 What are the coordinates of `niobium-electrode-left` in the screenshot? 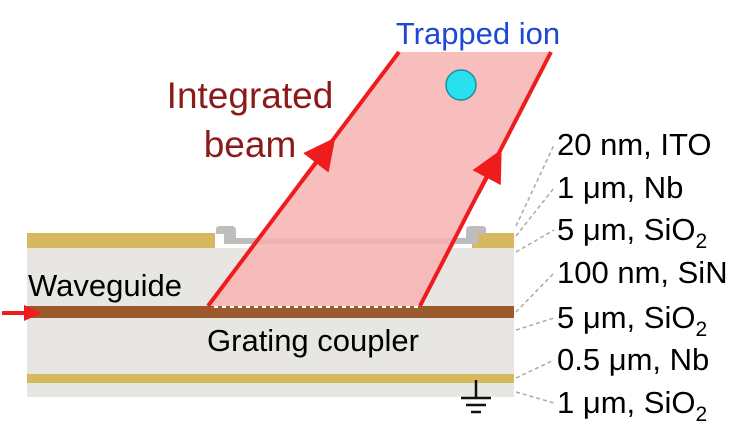 It's located at (121, 240).